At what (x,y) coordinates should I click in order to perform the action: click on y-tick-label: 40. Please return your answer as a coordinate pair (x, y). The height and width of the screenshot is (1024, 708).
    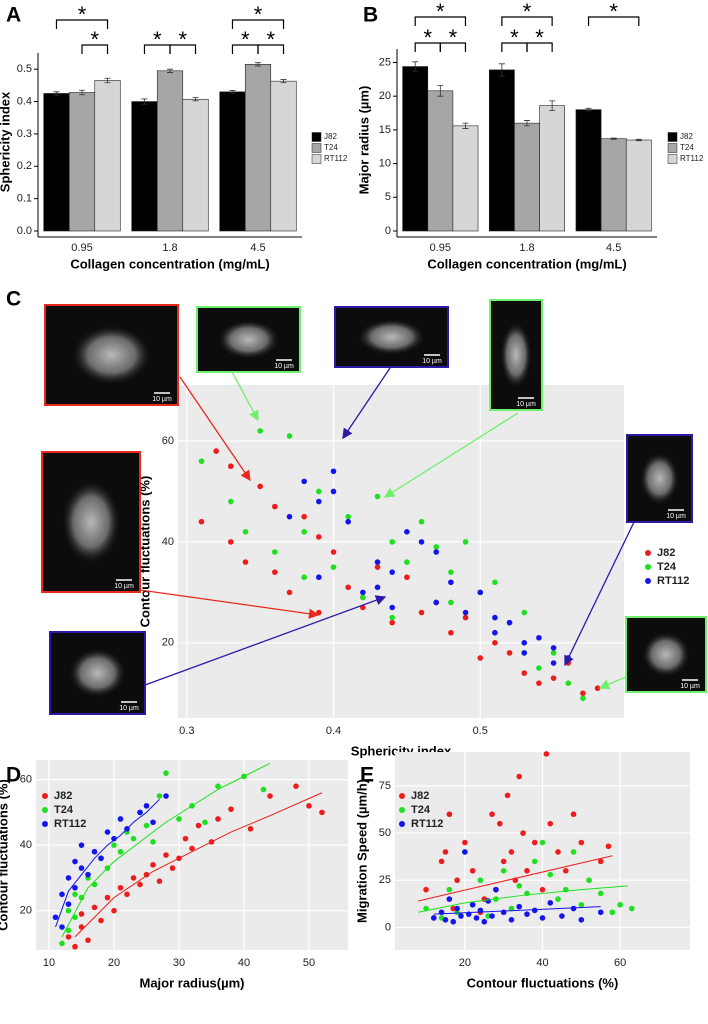
    Looking at the image, I should click on (26, 845).